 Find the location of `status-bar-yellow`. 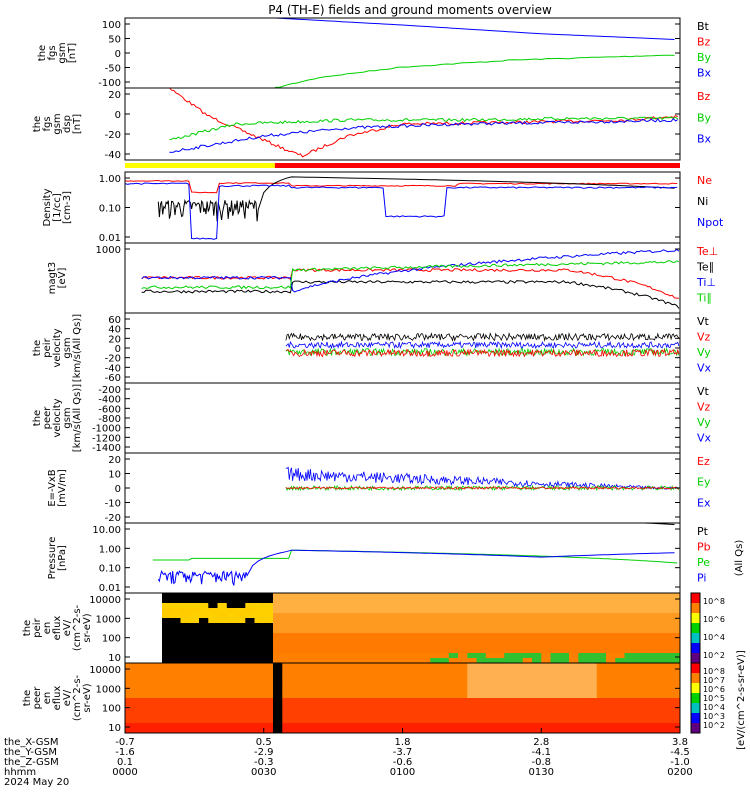

status-bar-yellow is located at coordinates (200, 165).